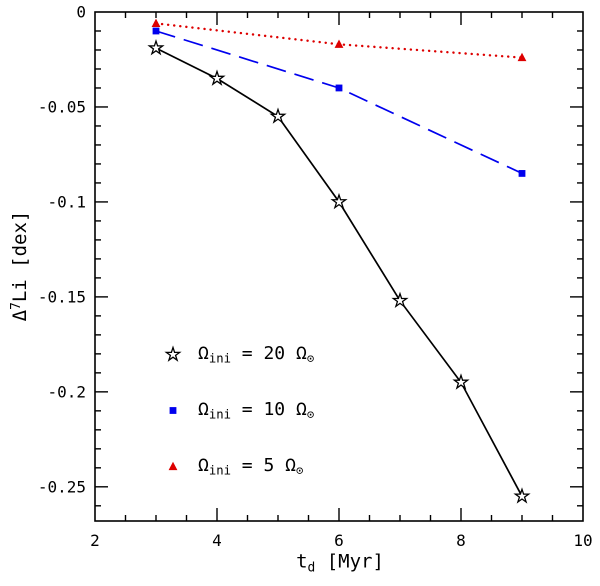 The height and width of the screenshot is (586, 600). Describe the element at coordinates (66, 201) in the screenshot. I see `y-tick-label: -0.1` at that location.